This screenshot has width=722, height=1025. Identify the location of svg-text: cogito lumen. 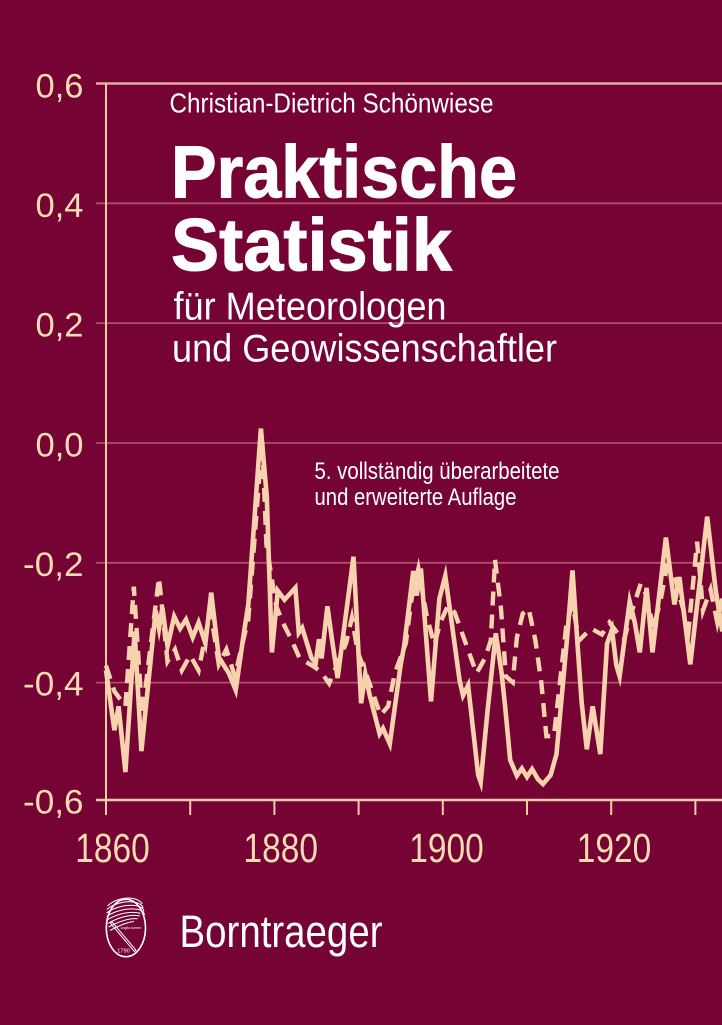
(131, 928).